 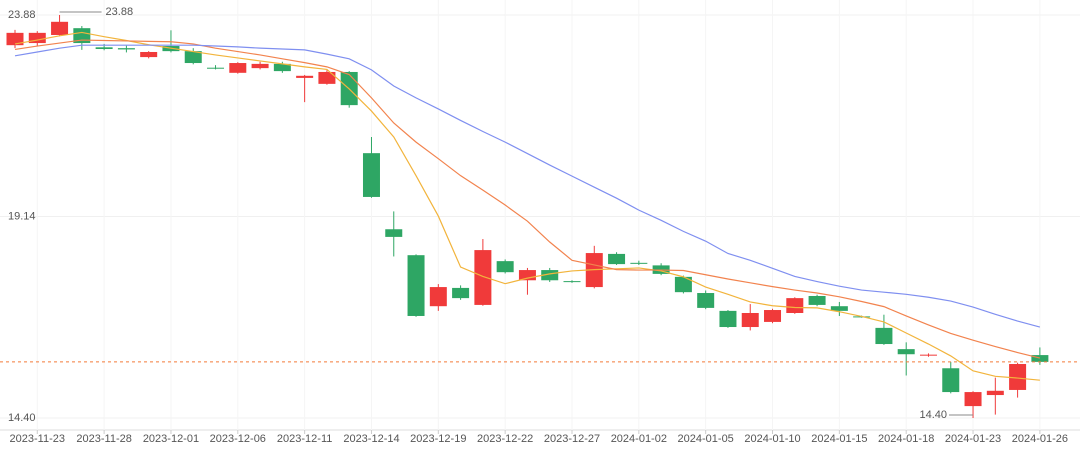 What do you see at coordinates (238, 439) in the screenshot?
I see `x-tick-label: 2023-12-06` at bounding box center [238, 439].